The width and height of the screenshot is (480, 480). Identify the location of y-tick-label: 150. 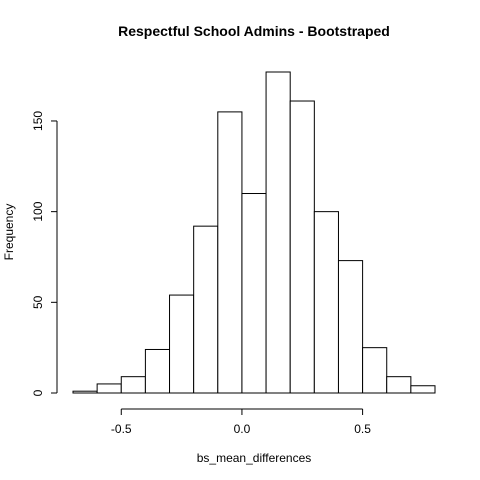
(38, 121).